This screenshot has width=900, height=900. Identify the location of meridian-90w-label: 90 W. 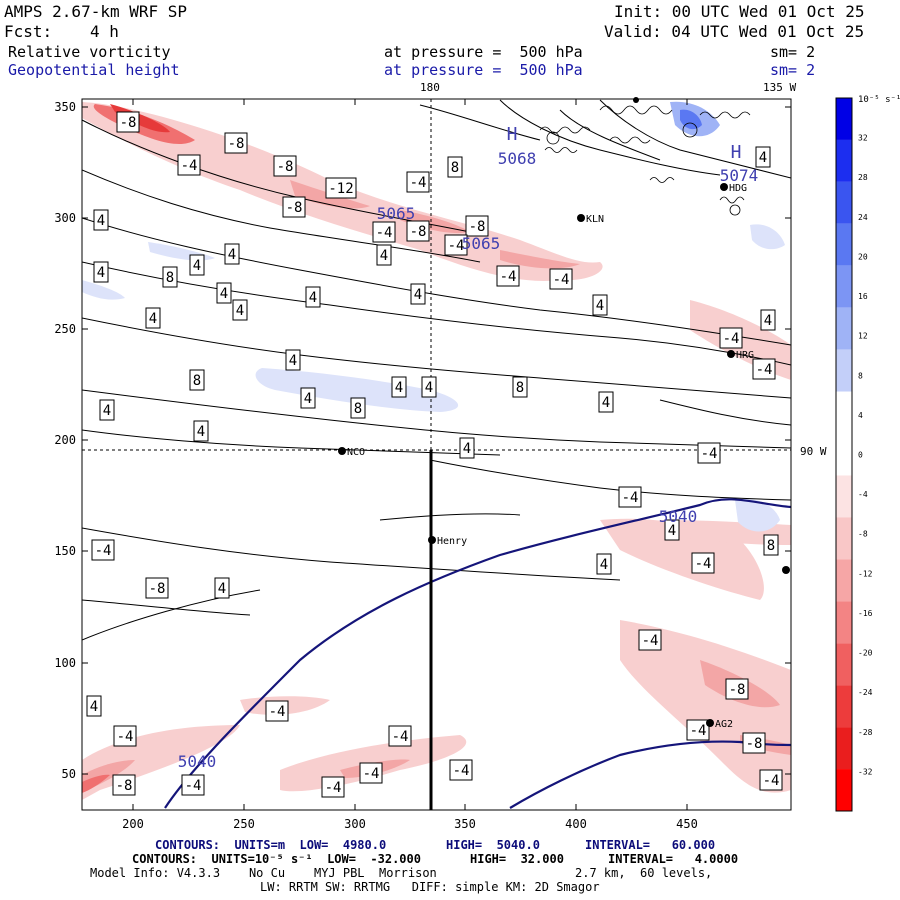
(813, 451).